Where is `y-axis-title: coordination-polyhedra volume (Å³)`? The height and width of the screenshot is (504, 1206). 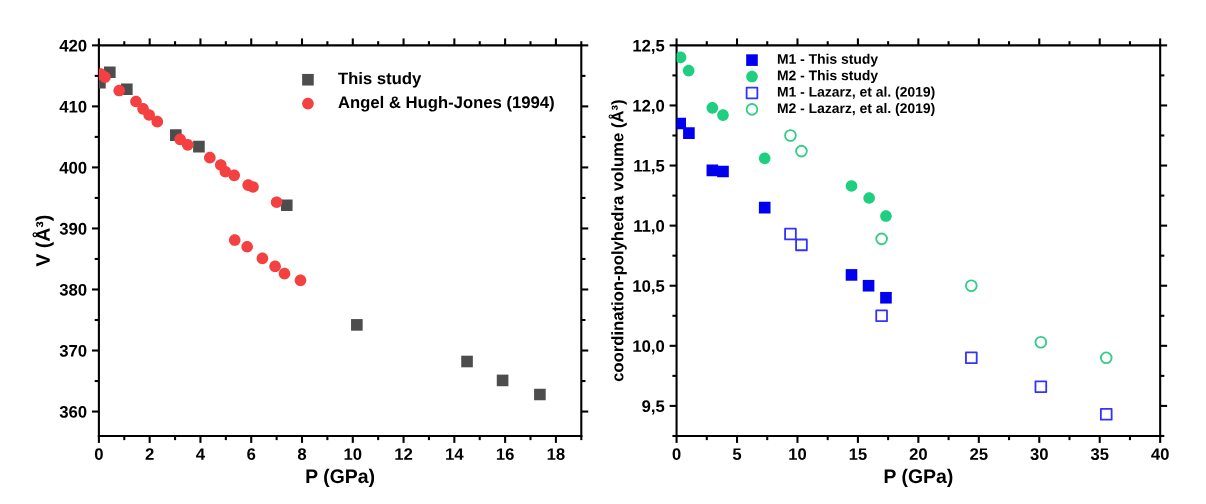
y-axis-title: coordination-polyhedra volume (Å³) is located at coordinates (617, 241).